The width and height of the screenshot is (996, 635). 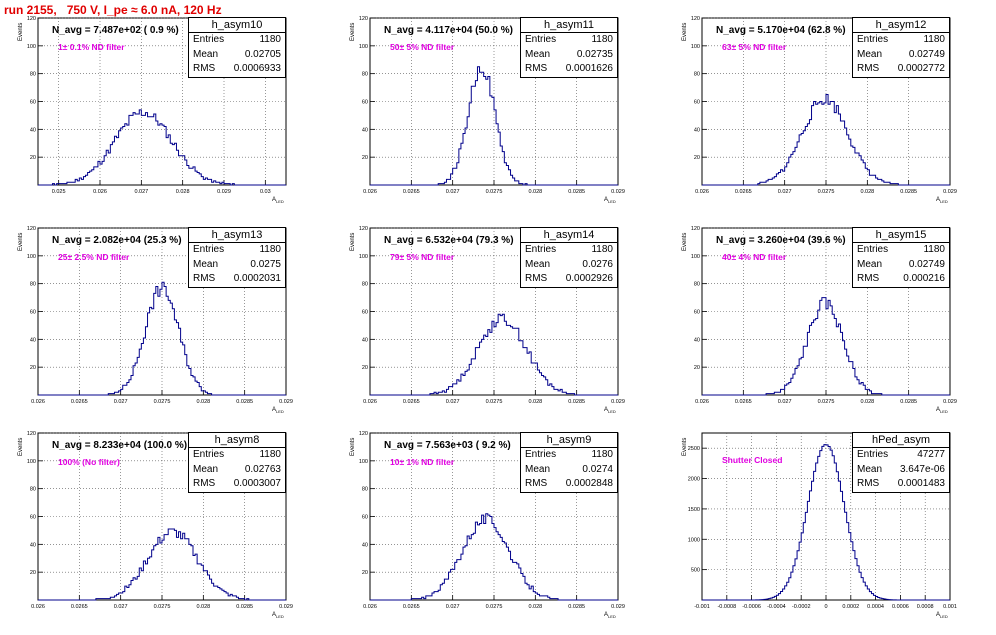 What do you see at coordinates (237, 265) in the screenshot?
I see `stats-row-mean: Mean 0.0275` at bounding box center [237, 265].